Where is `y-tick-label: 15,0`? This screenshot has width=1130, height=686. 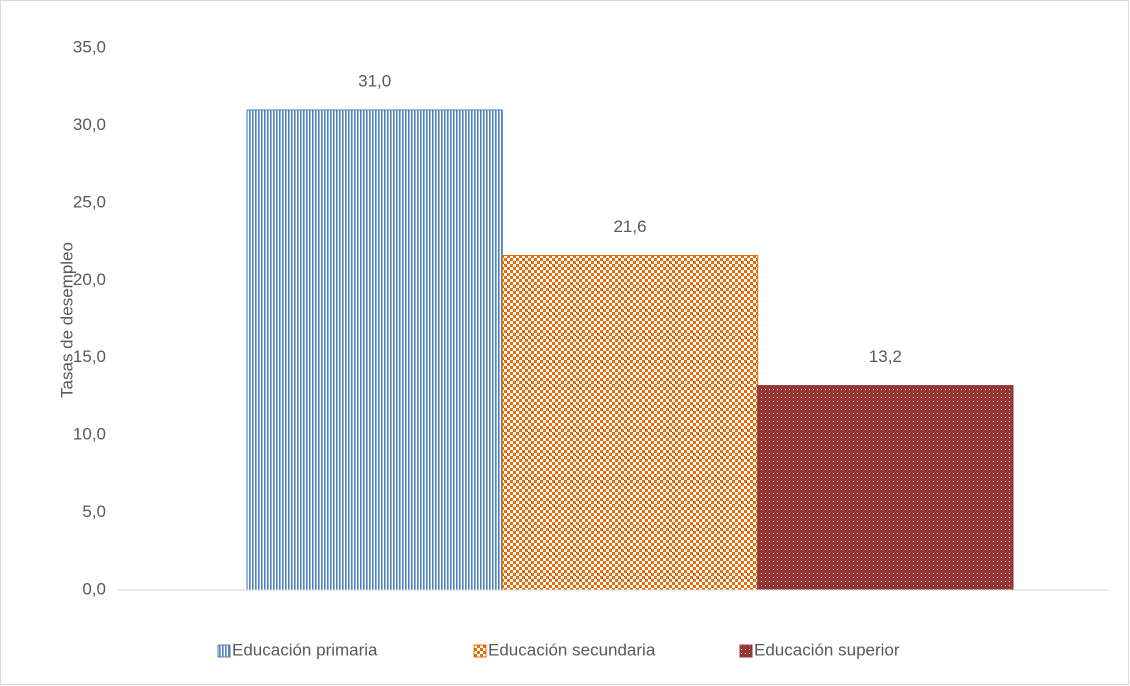 y-tick-label: 15,0 is located at coordinates (89, 356).